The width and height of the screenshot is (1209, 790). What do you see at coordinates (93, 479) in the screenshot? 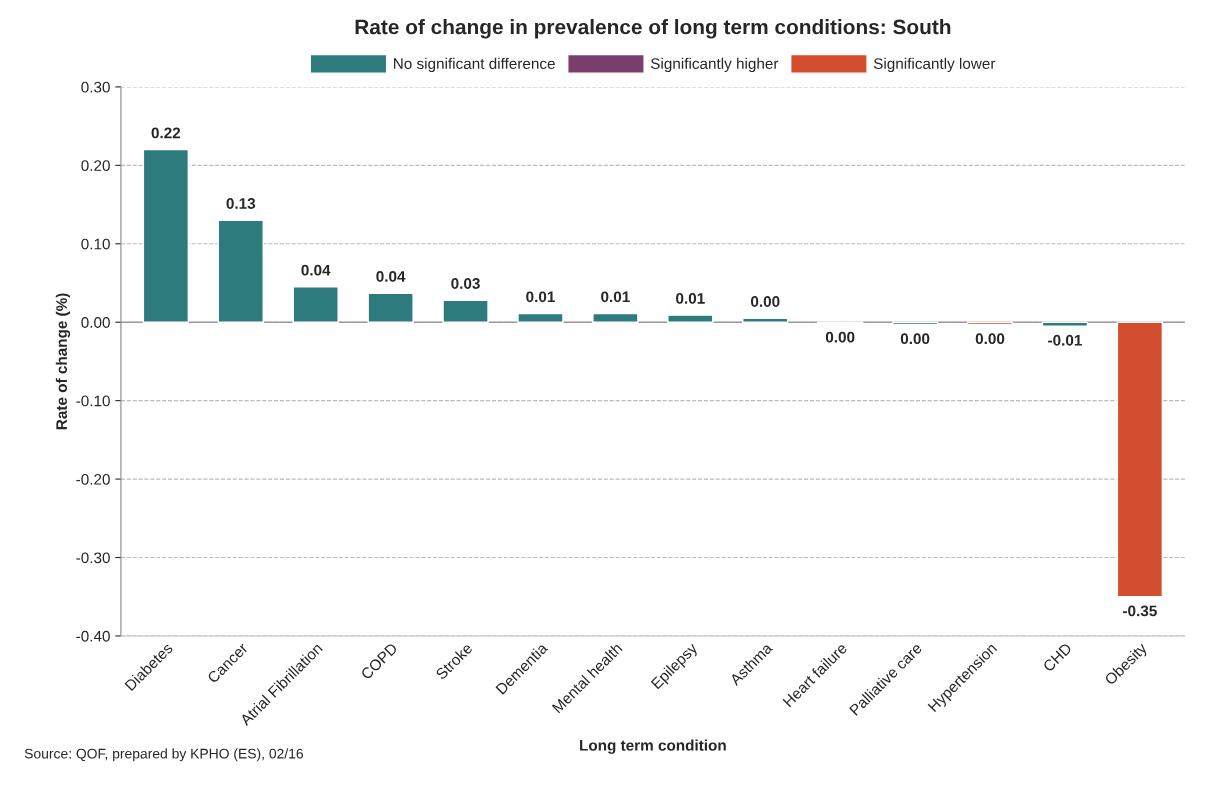
I see `y-tick-label: -0.20` at bounding box center [93, 479].